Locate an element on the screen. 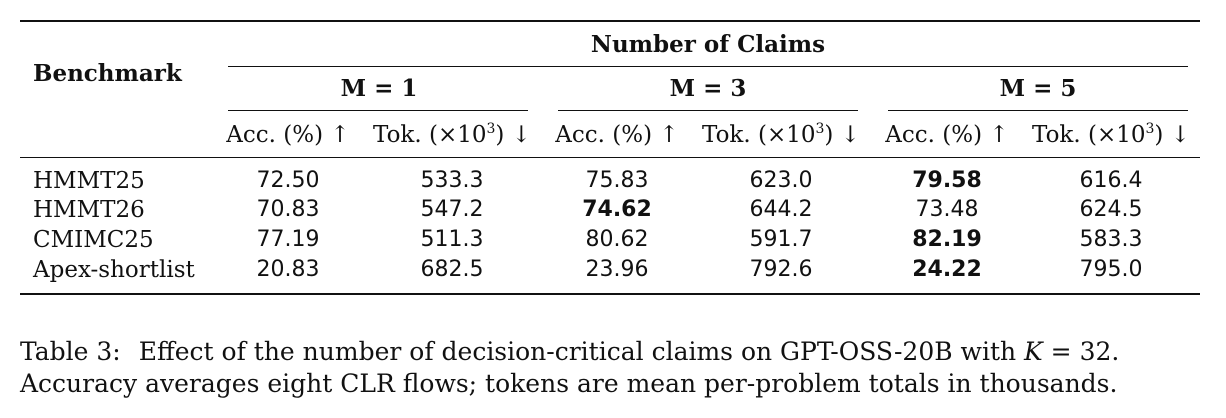 The height and width of the screenshot is (418, 1226). group-m1: M = 1 is located at coordinates (379, 88).